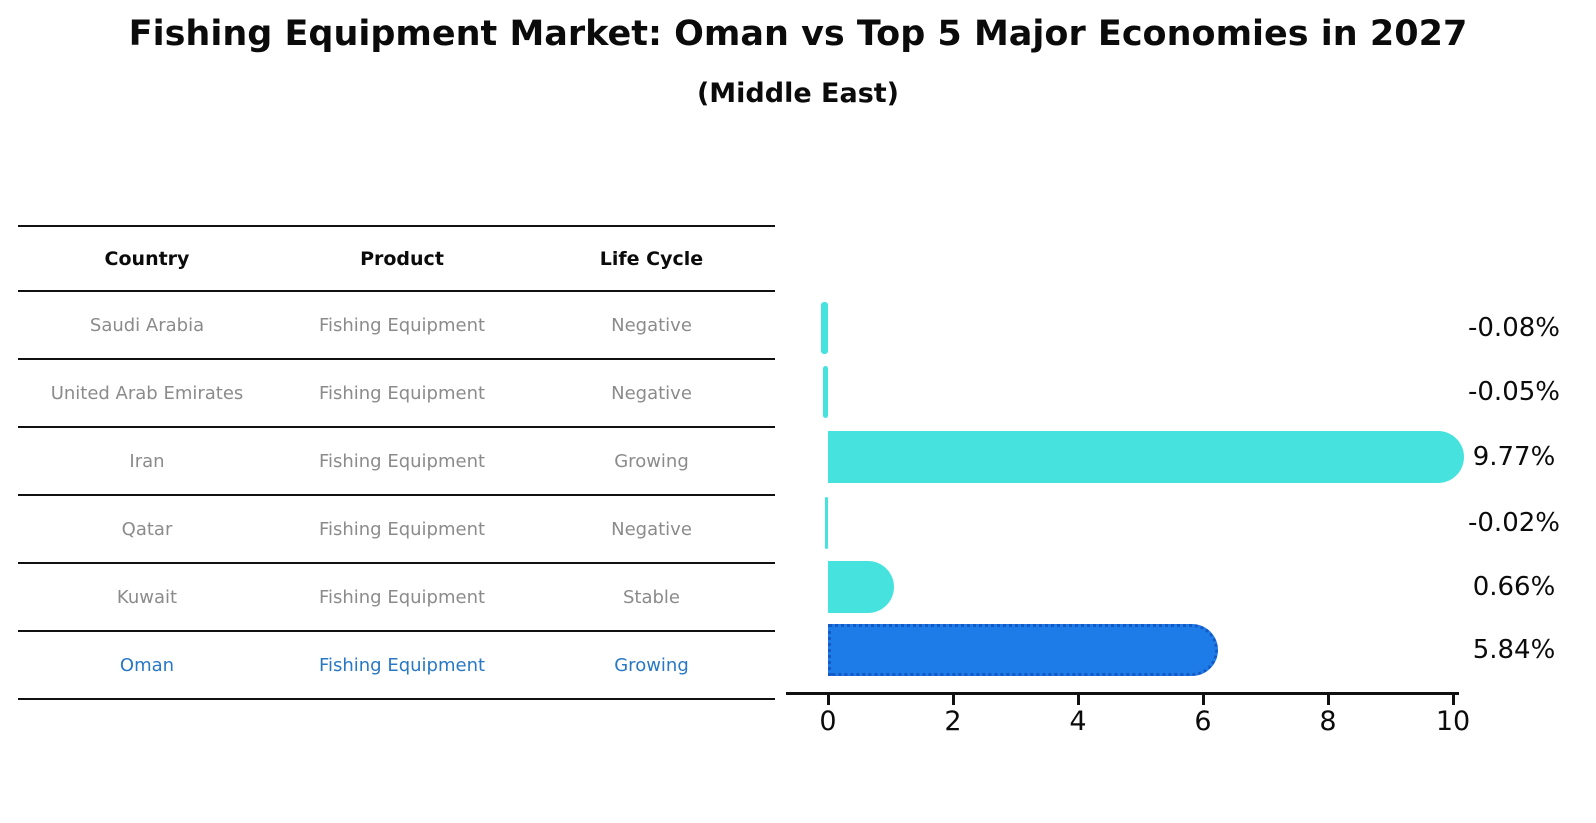 This screenshot has height=823, width=1596. Describe the element at coordinates (1078, 721) in the screenshot. I see `x-axis-tick-label: 4` at that location.